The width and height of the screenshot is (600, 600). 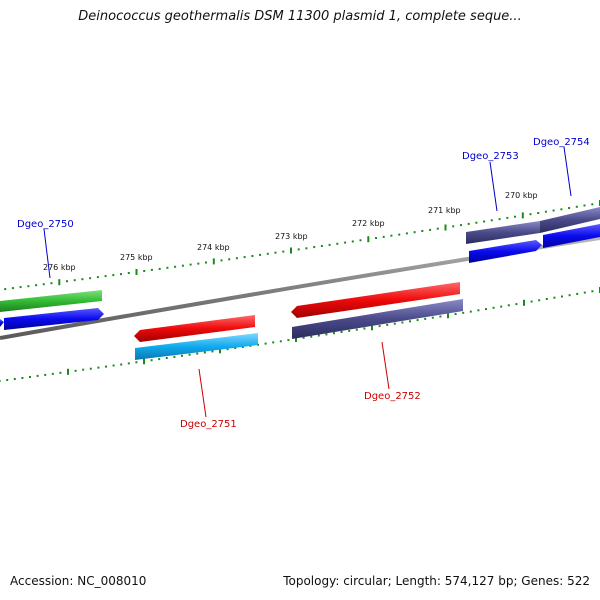 What do you see at coordinates (196, 346) in the screenshot?
I see `cyan-feature` at bounding box center [196, 346].